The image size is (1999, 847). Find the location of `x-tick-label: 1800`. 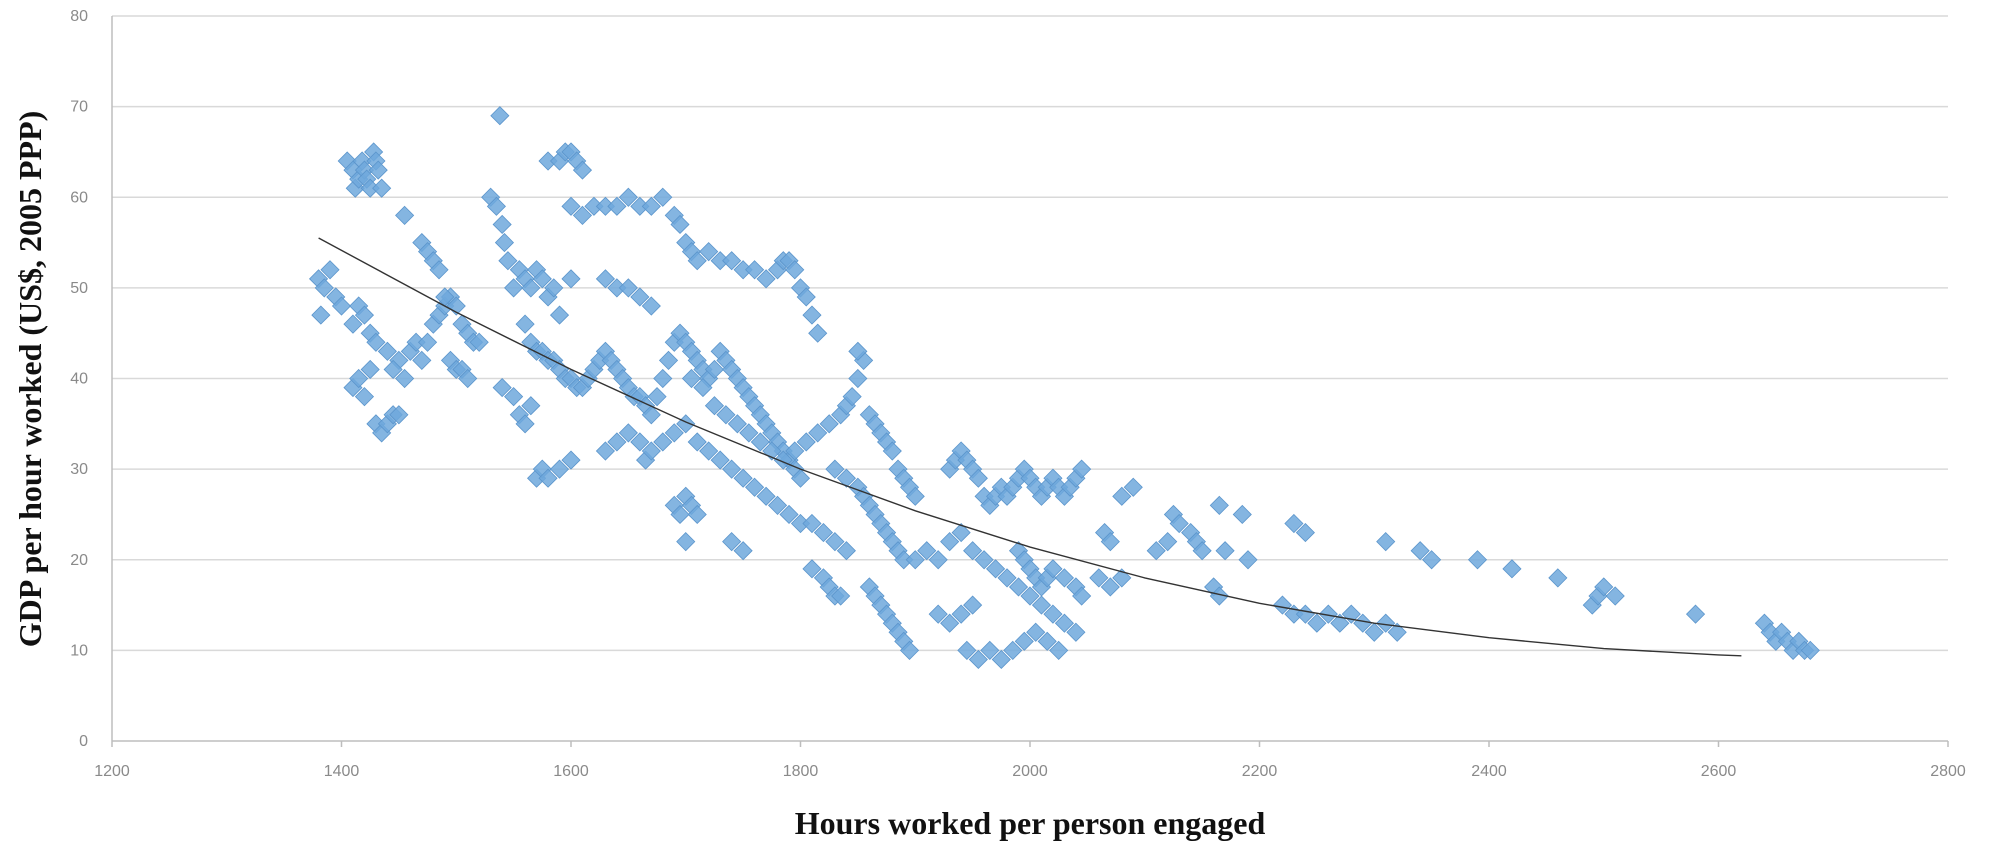

x-tick-label: 1800 is located at coordinates (801, 771).